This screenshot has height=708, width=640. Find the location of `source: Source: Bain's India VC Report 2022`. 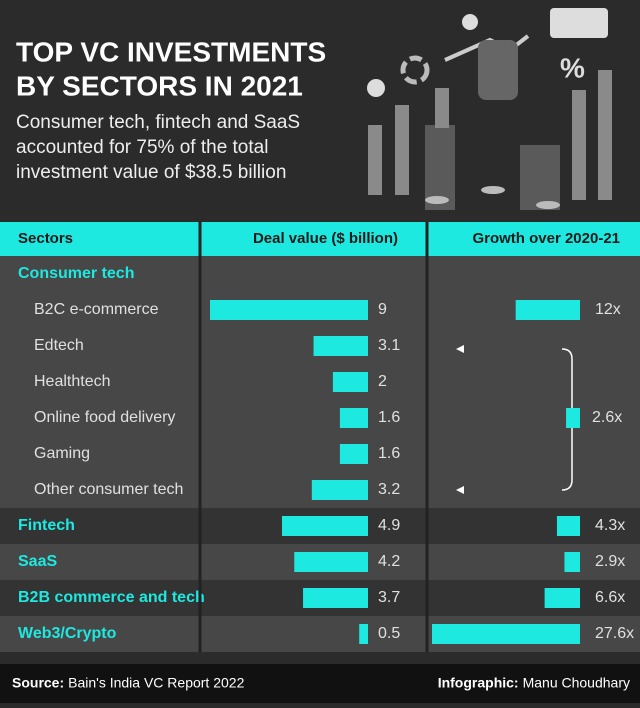

source: Source: Bain's India VC Report 2022 is located at coordinates (128, 682).